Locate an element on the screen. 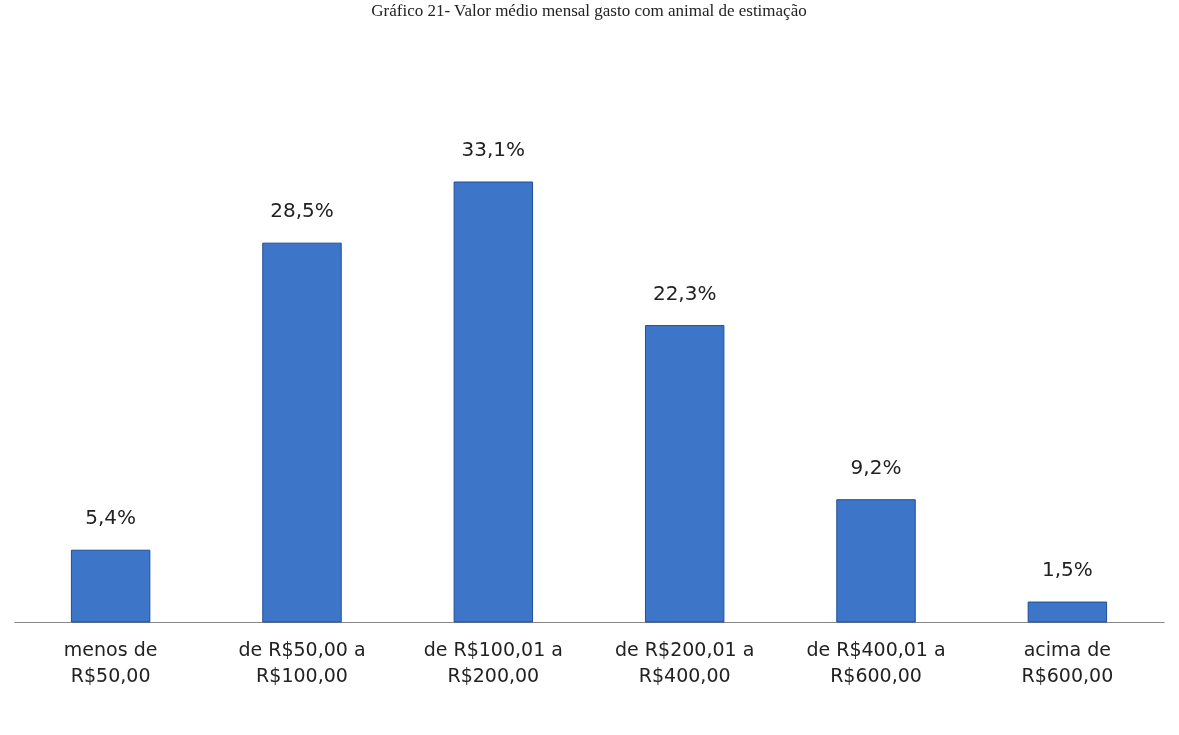 This screenshot has width=1179, height=735. x-tick-label: de R$400,01 a R$600,00 is located at coordinates (876, 661).